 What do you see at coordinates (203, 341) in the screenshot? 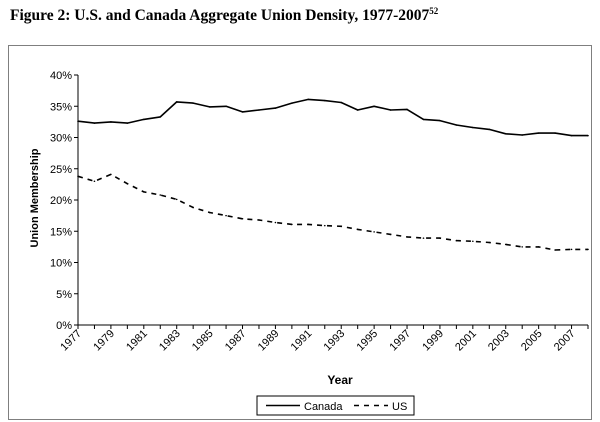
I see `x-tick-label: 1985` at bounding box center [203, 341].